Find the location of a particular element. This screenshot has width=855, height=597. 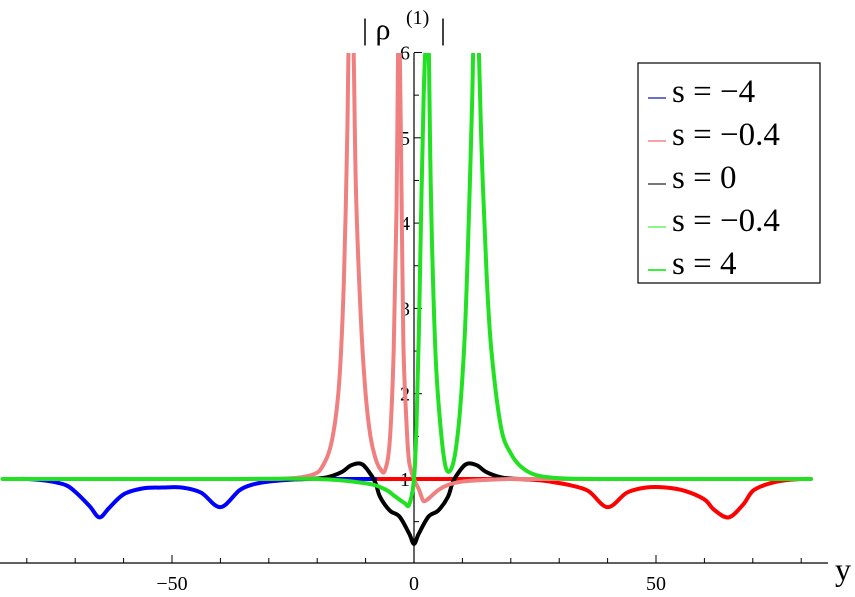

y-tick-label: 5 is located at coordinates (405, 139).